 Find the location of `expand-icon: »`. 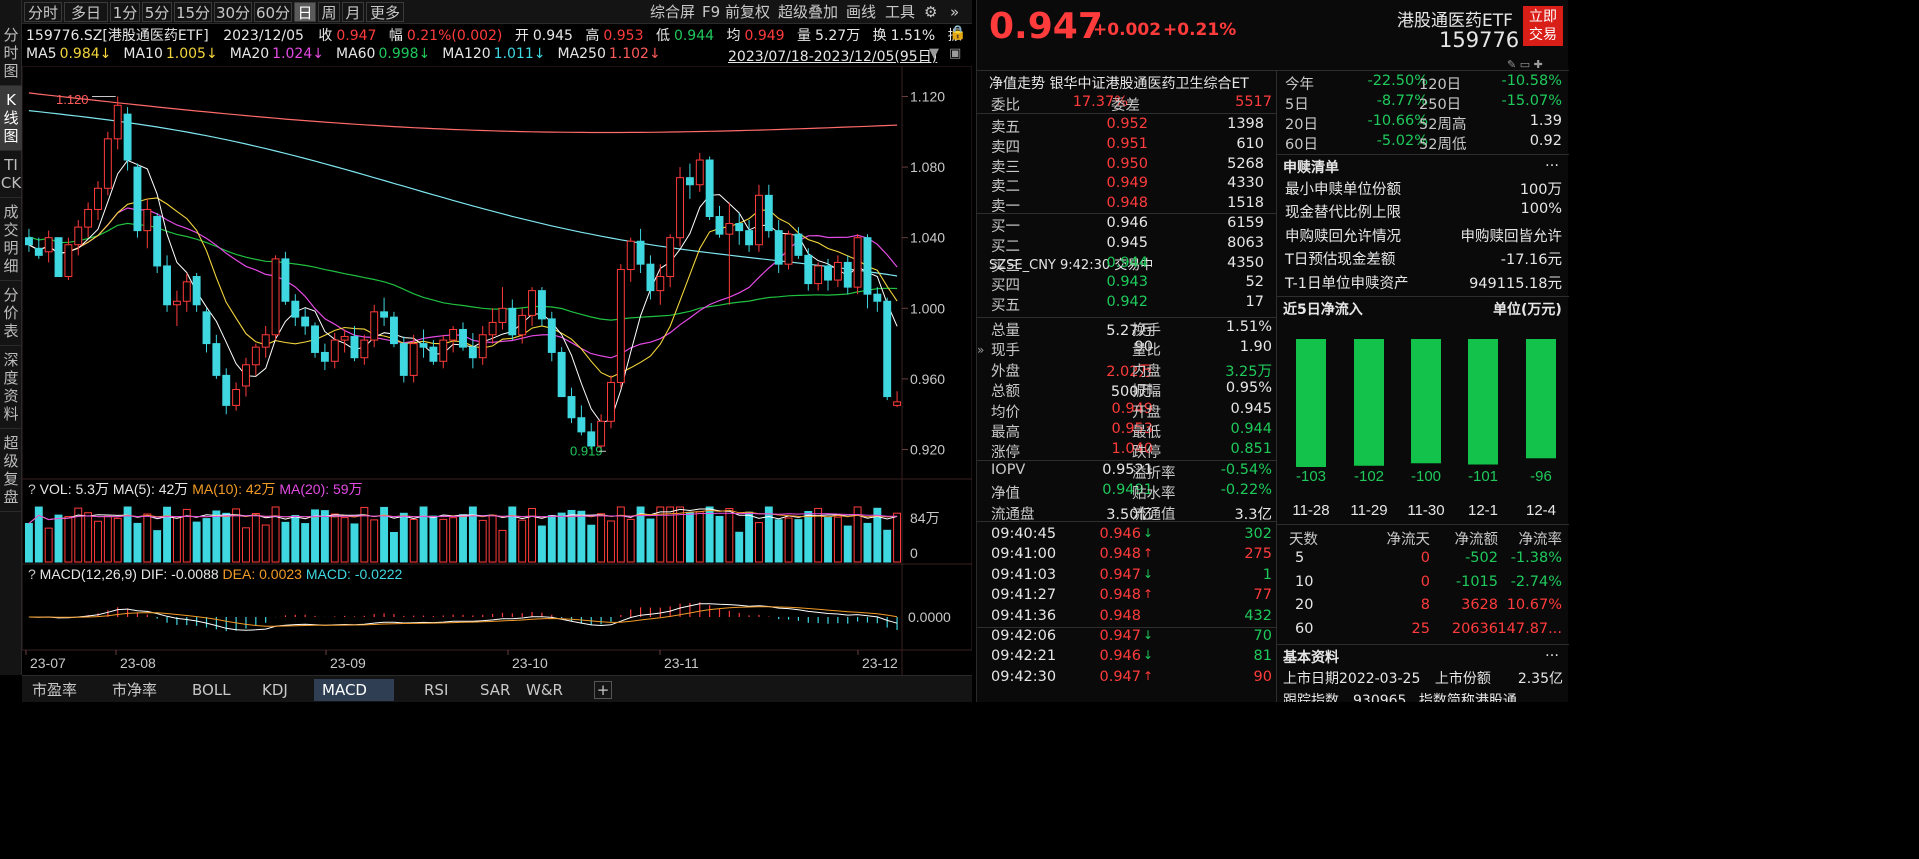

expand-icon: » is located at coordinates (955, 12).